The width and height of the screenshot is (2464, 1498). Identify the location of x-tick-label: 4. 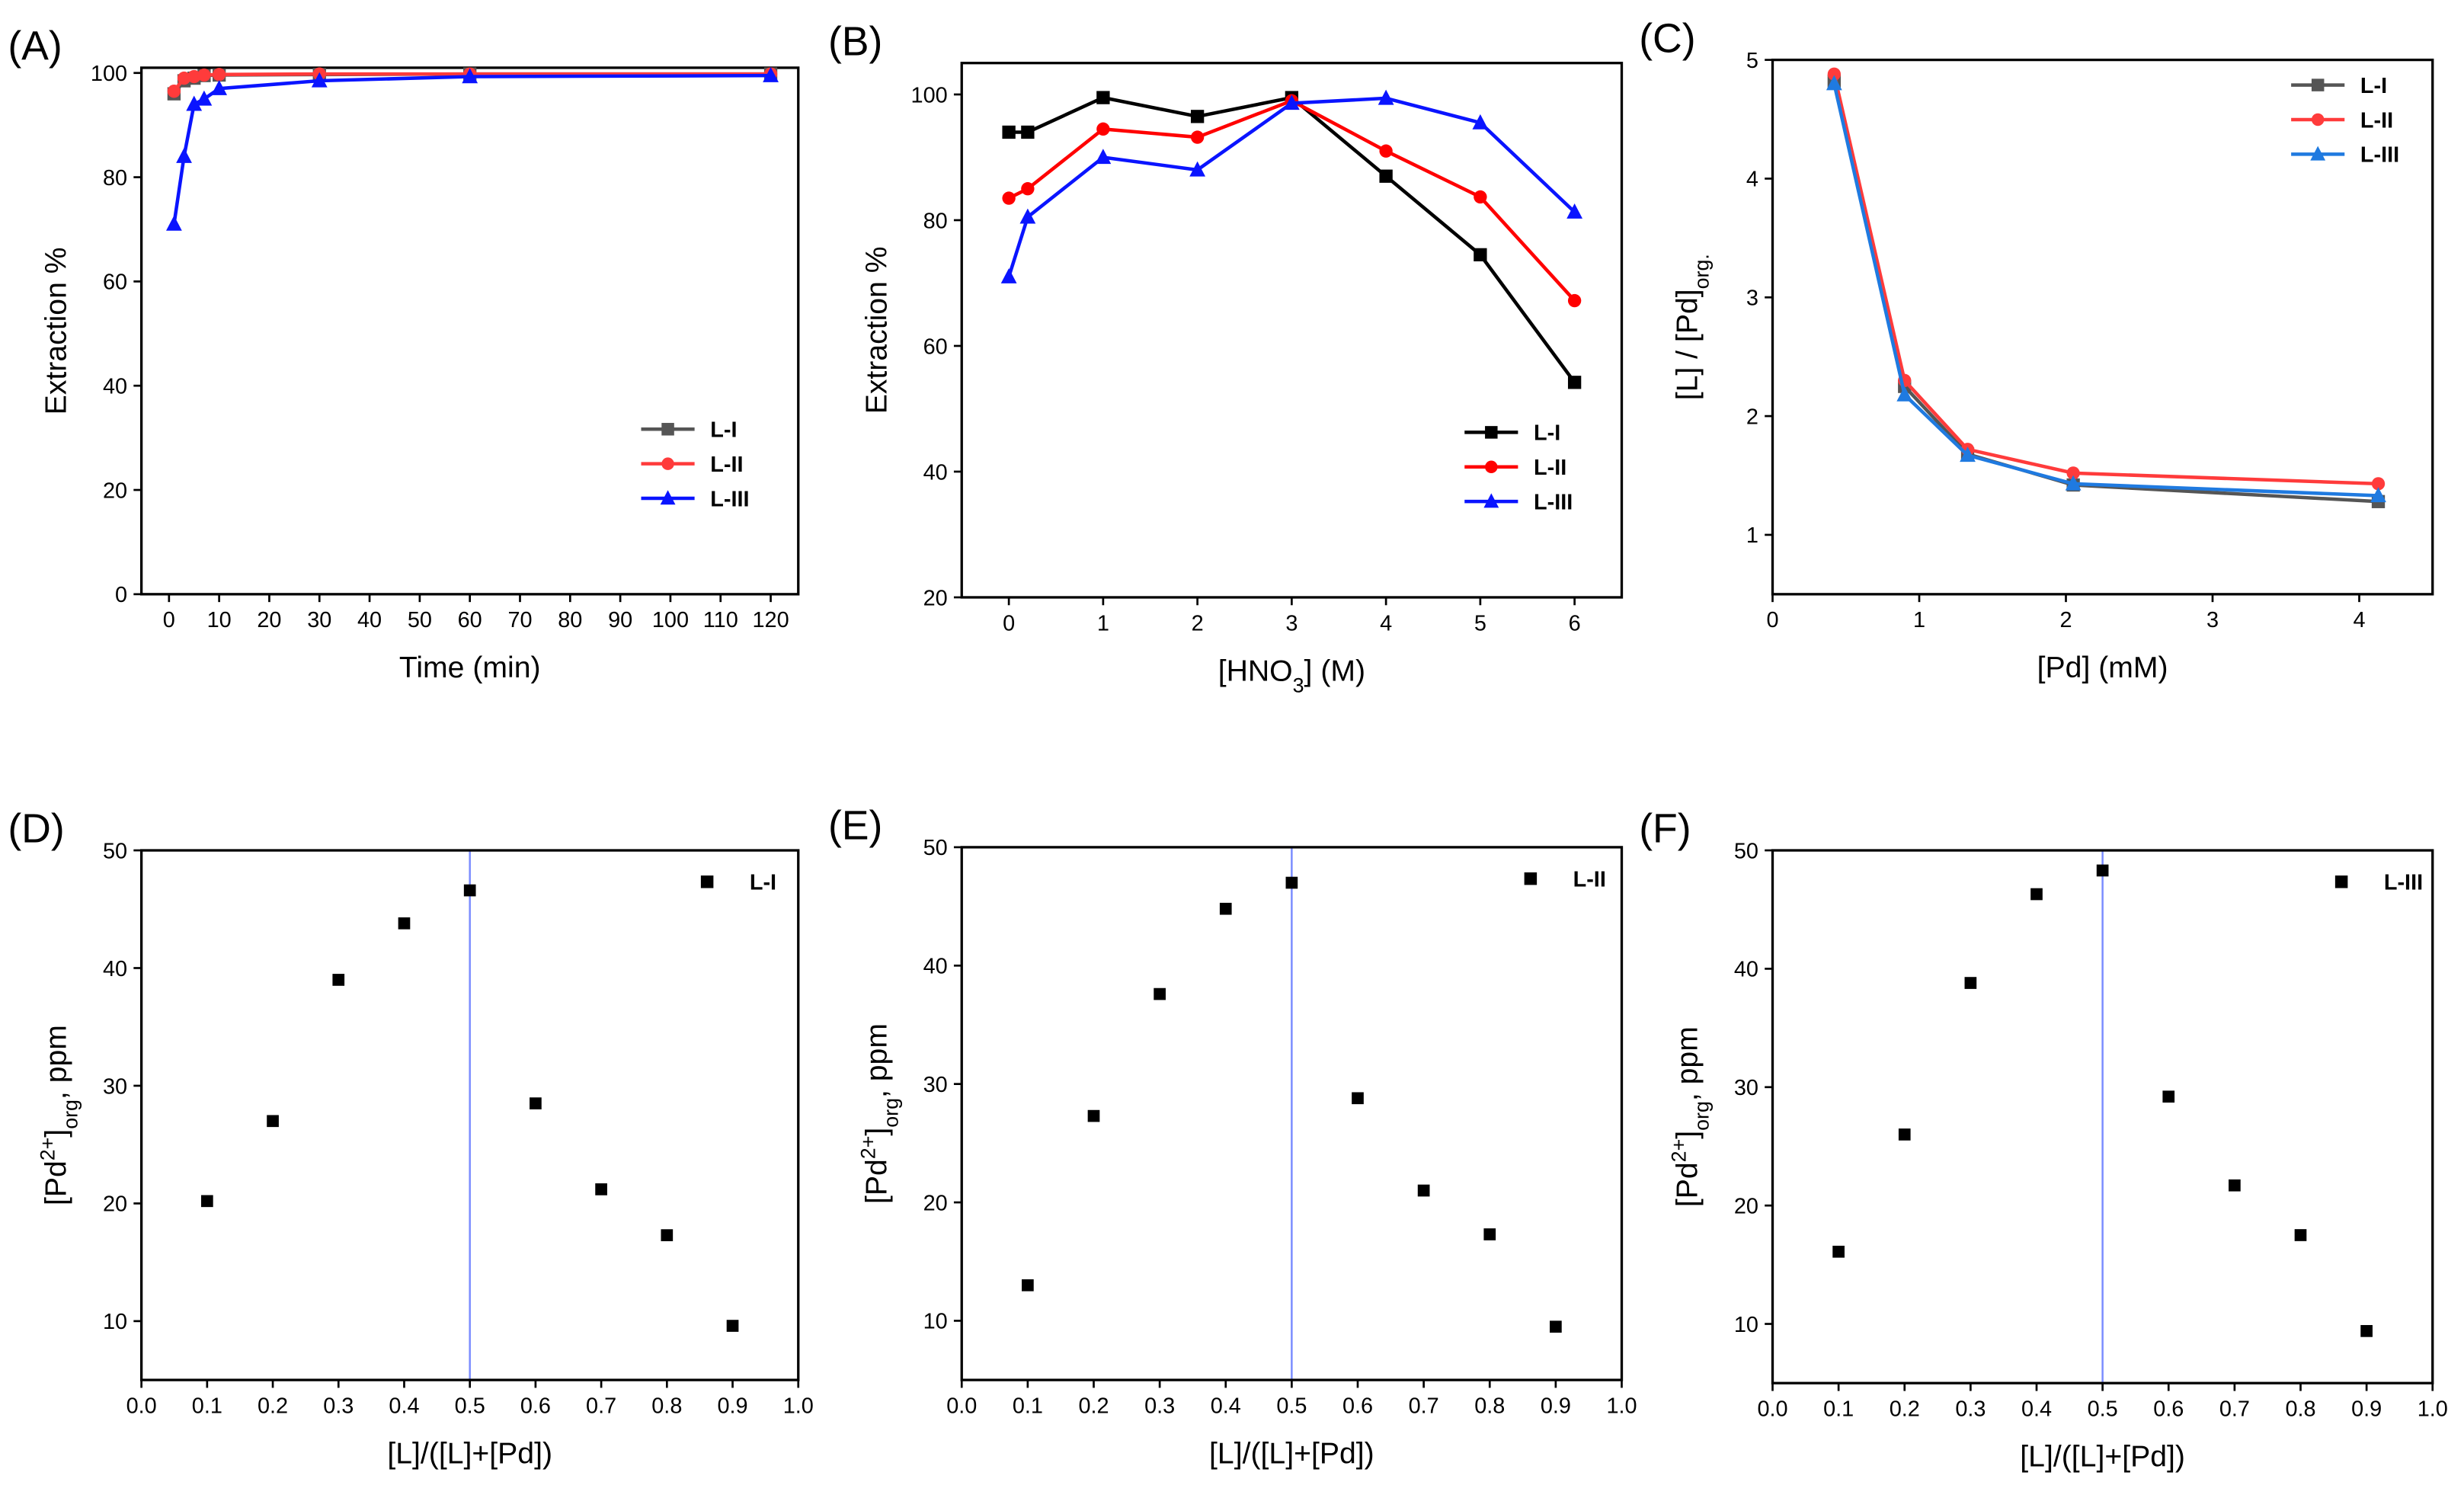
(2359, 620).